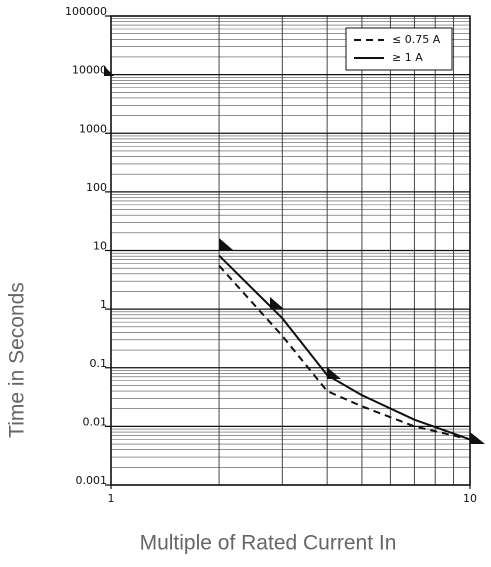 Image resolution: width=491 pixels, height=567 pixels. I want to click on y-tick-label: 1, so click(103, 304).